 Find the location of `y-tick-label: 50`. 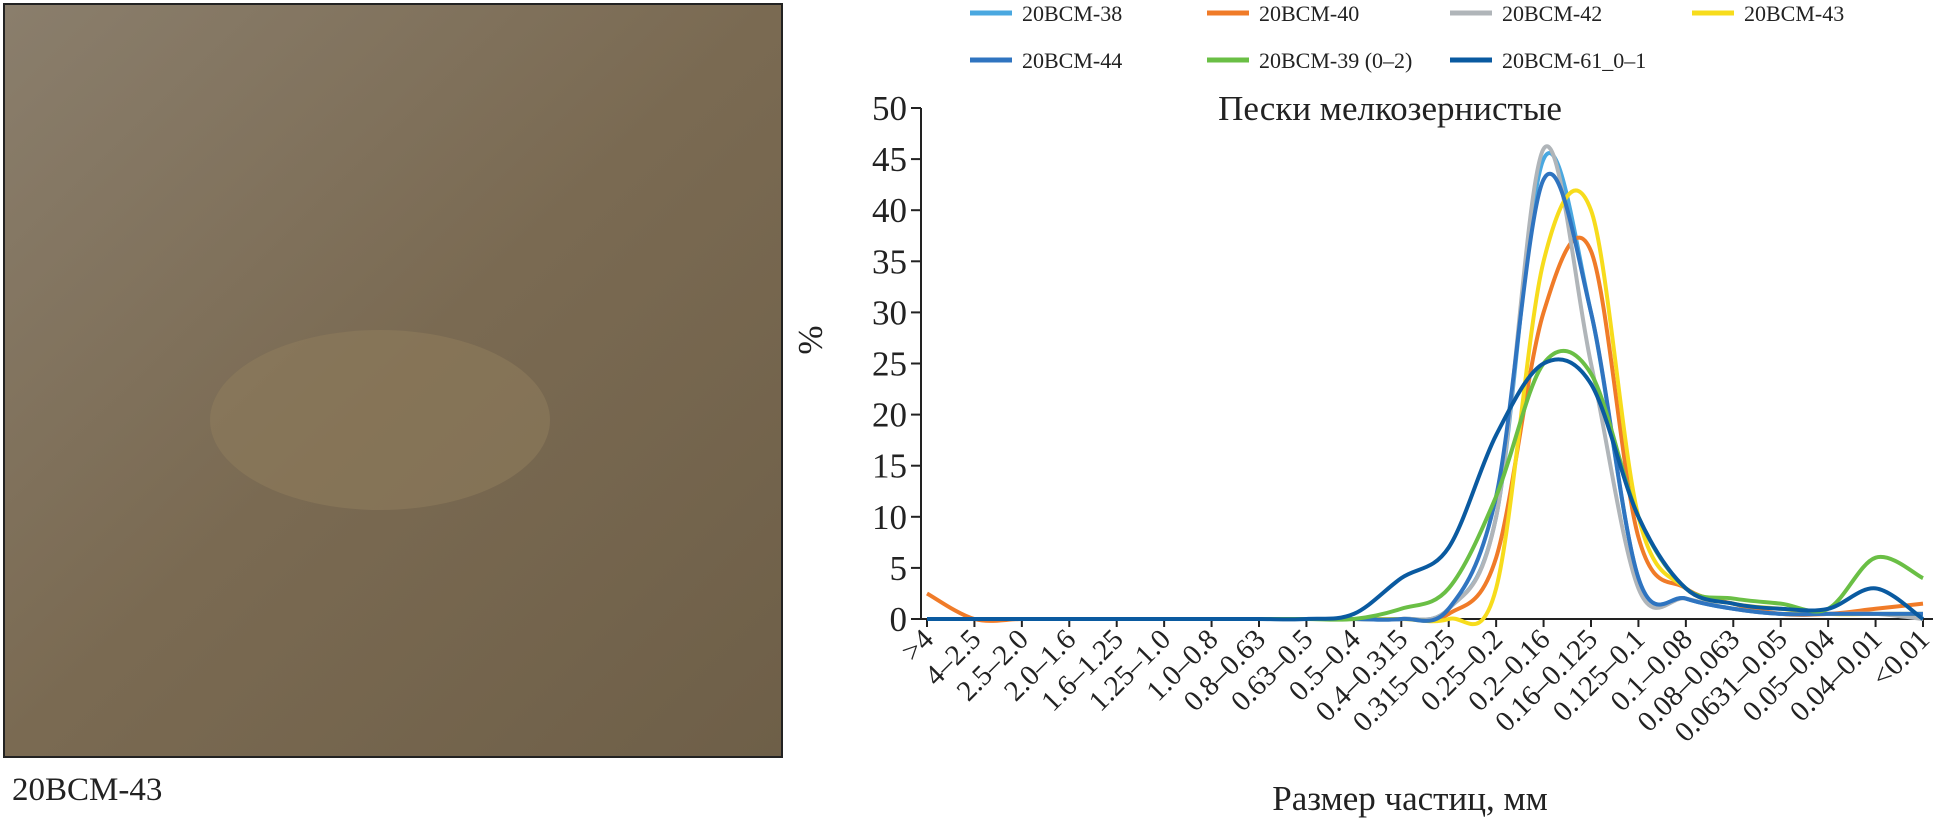

y-tick-label: 50 is located at coordinates (889, 108).